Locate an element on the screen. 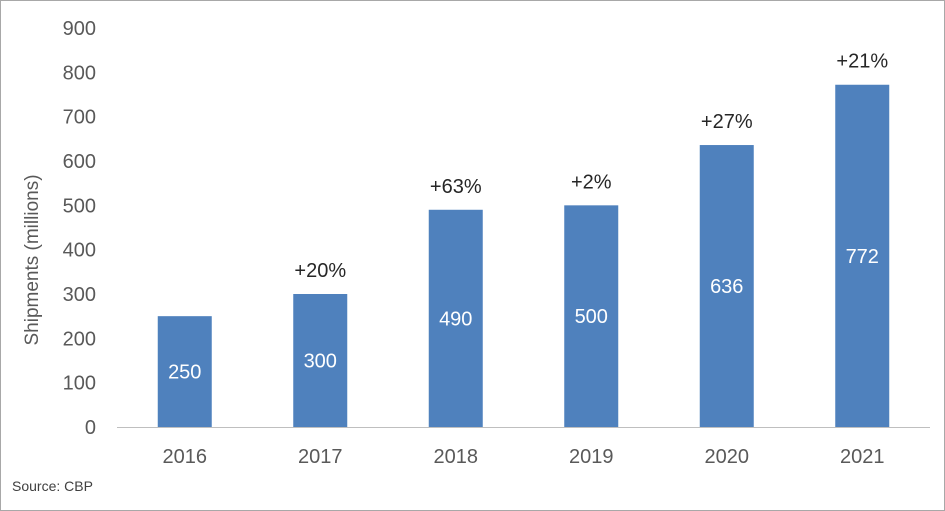 Image resolution: width=945 pixels, height=511 pixels. bar-value-label: 636 is located at coordinates (726, 287).